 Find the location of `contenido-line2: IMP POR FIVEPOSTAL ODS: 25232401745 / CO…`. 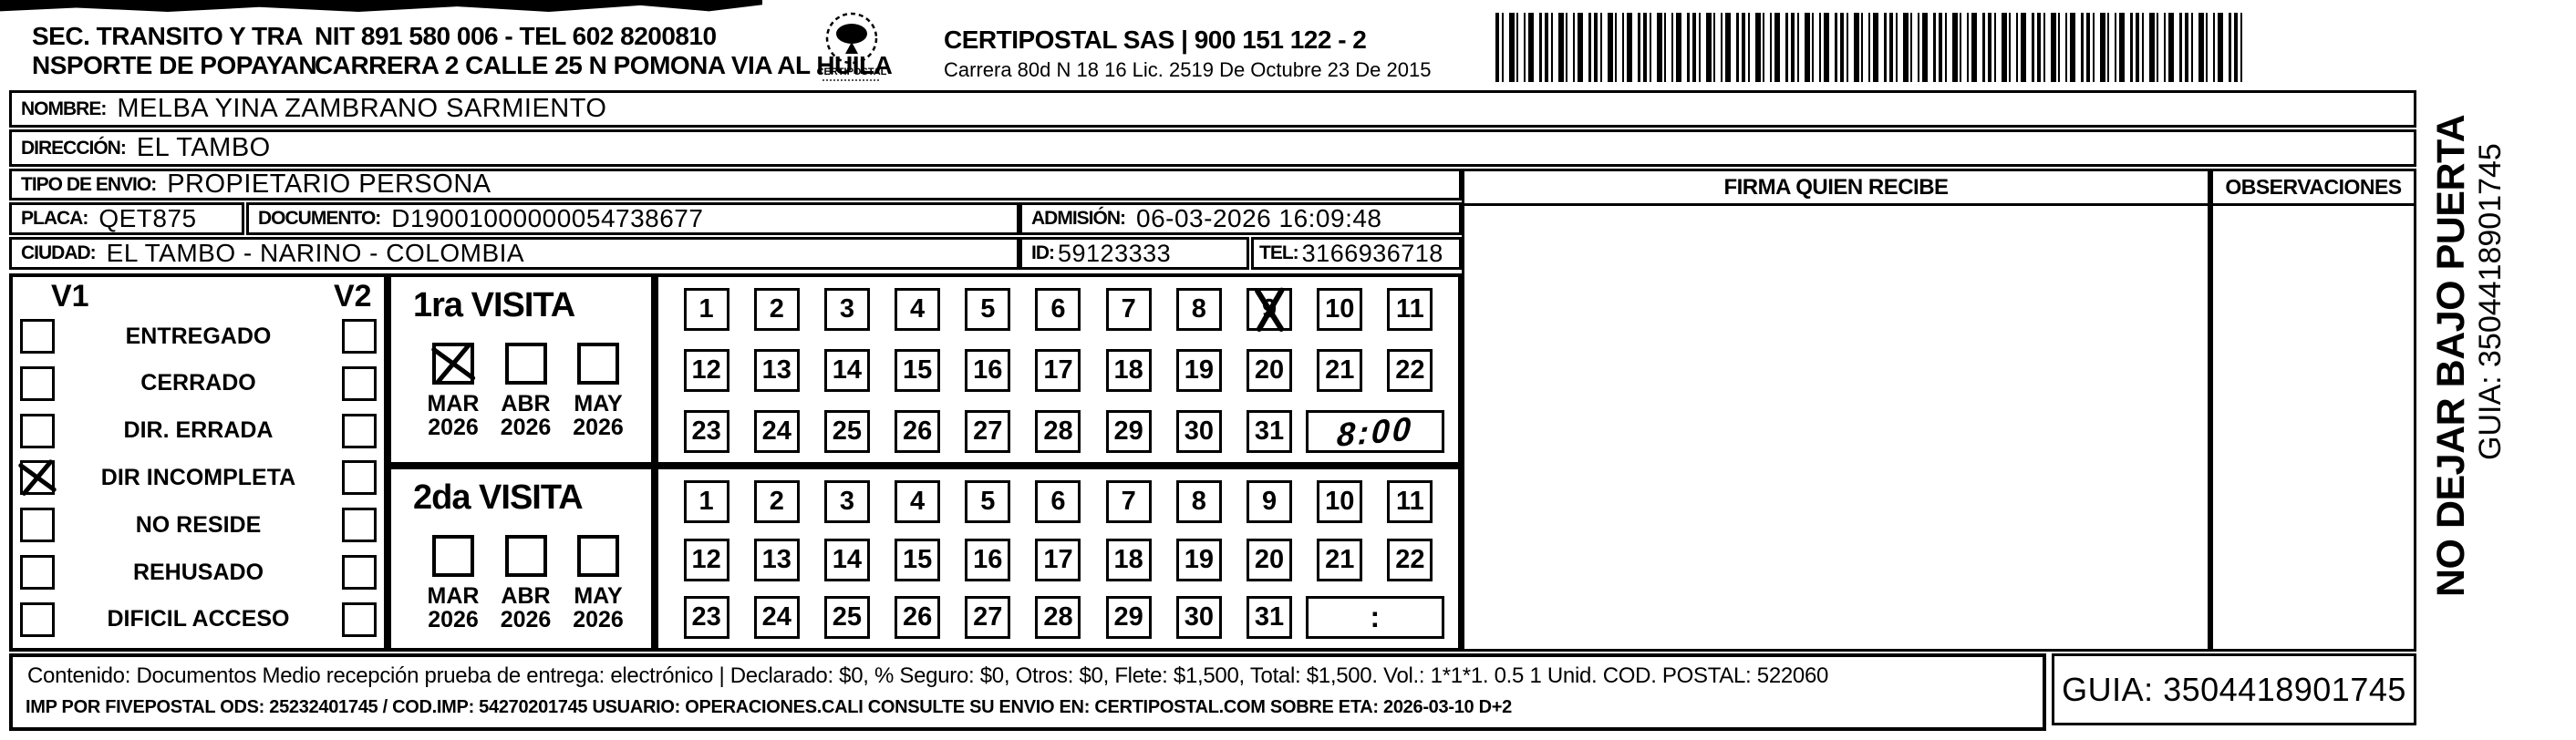

contenido-line2: IMP POR FIVEPOSTAL ODS: 25232401745 / CO… is located at coordinates (769, 707).